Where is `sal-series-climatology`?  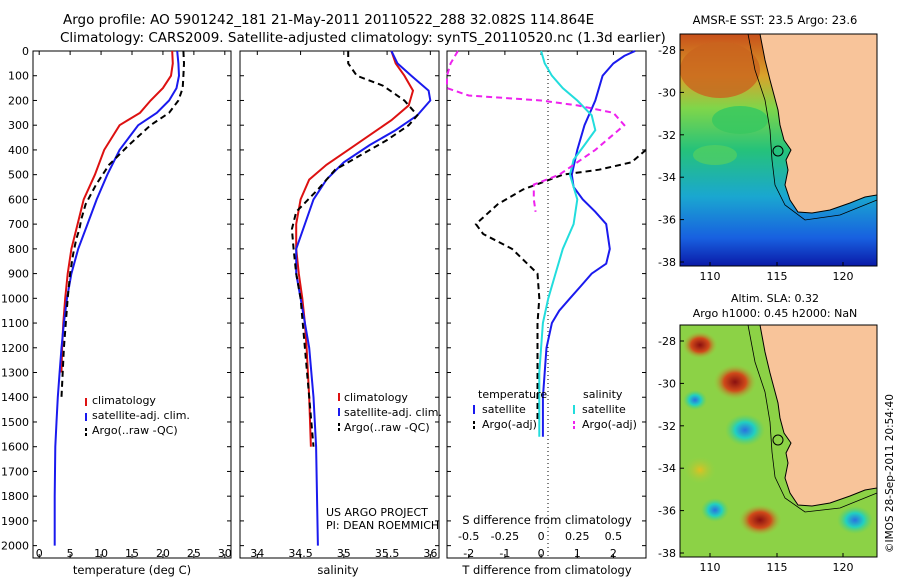
sal-series-climatology is located at coordinates (355, 248).